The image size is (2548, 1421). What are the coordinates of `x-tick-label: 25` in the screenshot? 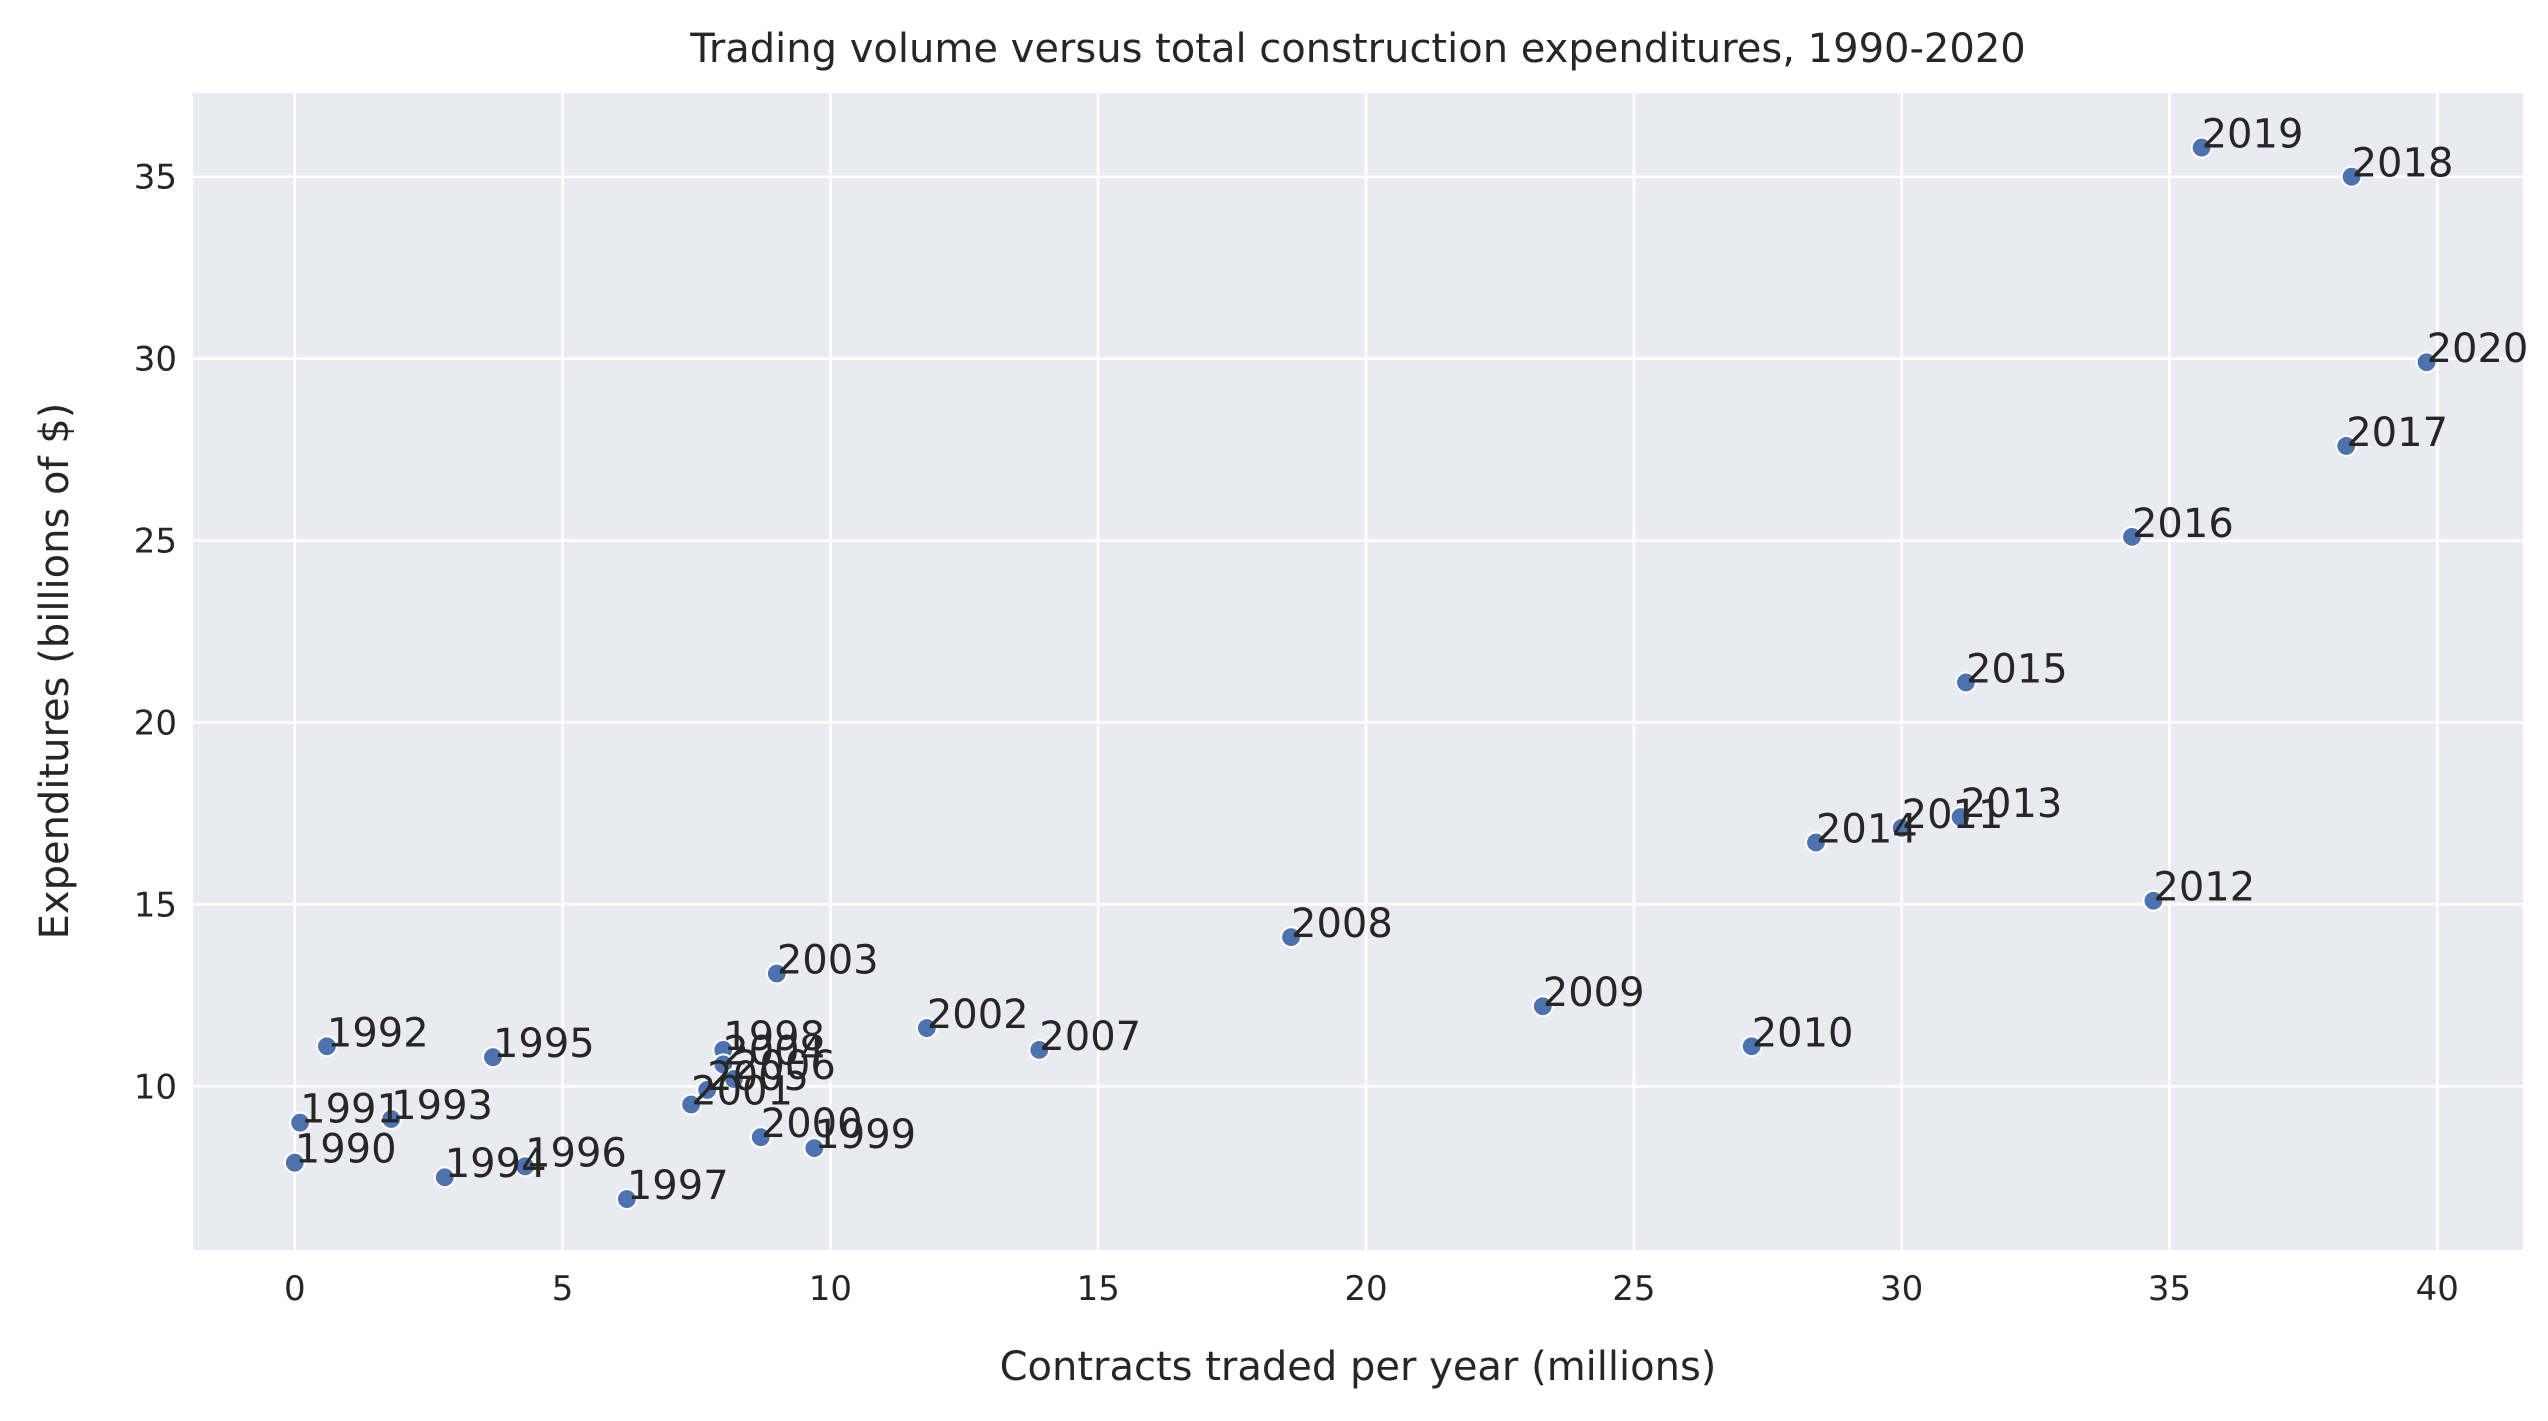 It's located at (1633, 1289).